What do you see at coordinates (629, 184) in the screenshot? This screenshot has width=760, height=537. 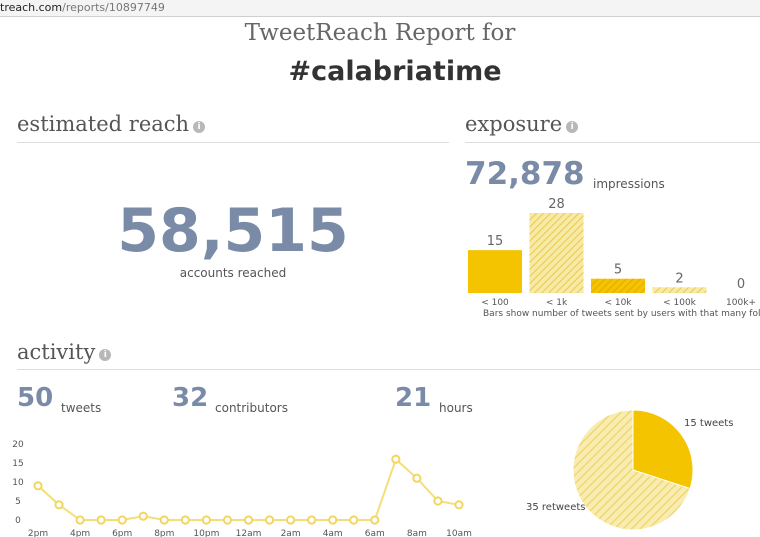 I see `exposure-label: impressions` at bounding box center [629, 184].